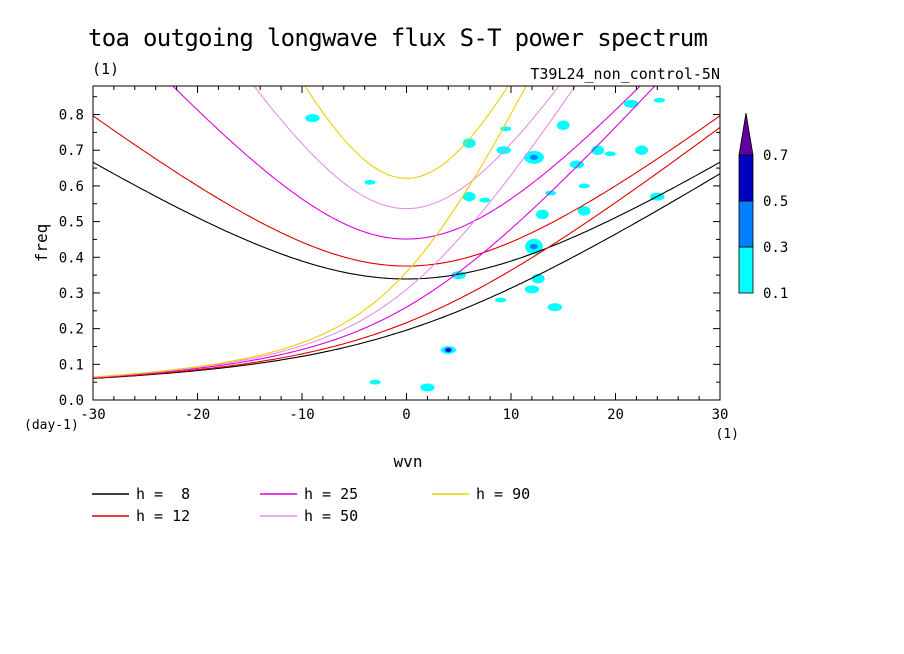  I want to click on chart-subtitle-right: T39L24_non_control-5N, so click(625, 74).